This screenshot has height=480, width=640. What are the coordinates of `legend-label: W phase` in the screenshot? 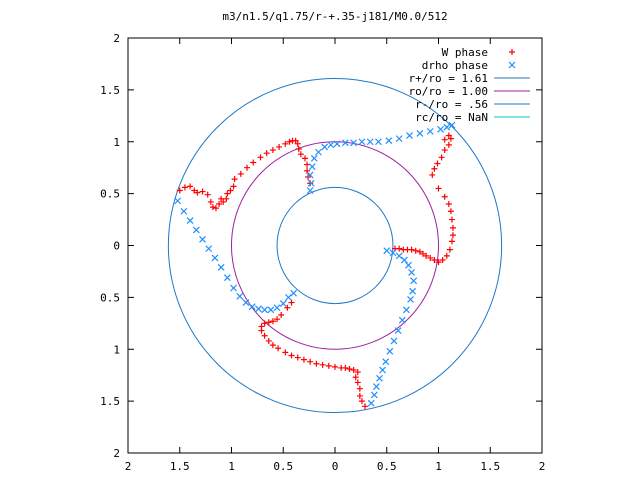 It's located at (465, 52).